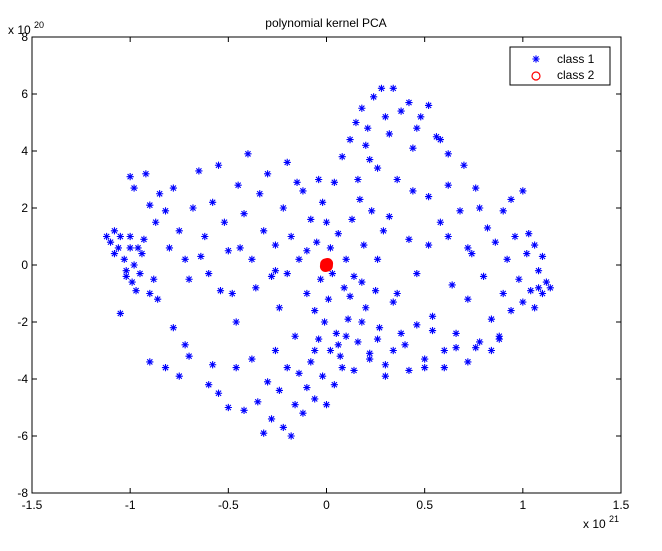 This screenshot has height=551, width=662. What do you see at coordinates (24, 151) in the screenshot?
I see `y-tick-label: 4` at bounding box center [24, 151].